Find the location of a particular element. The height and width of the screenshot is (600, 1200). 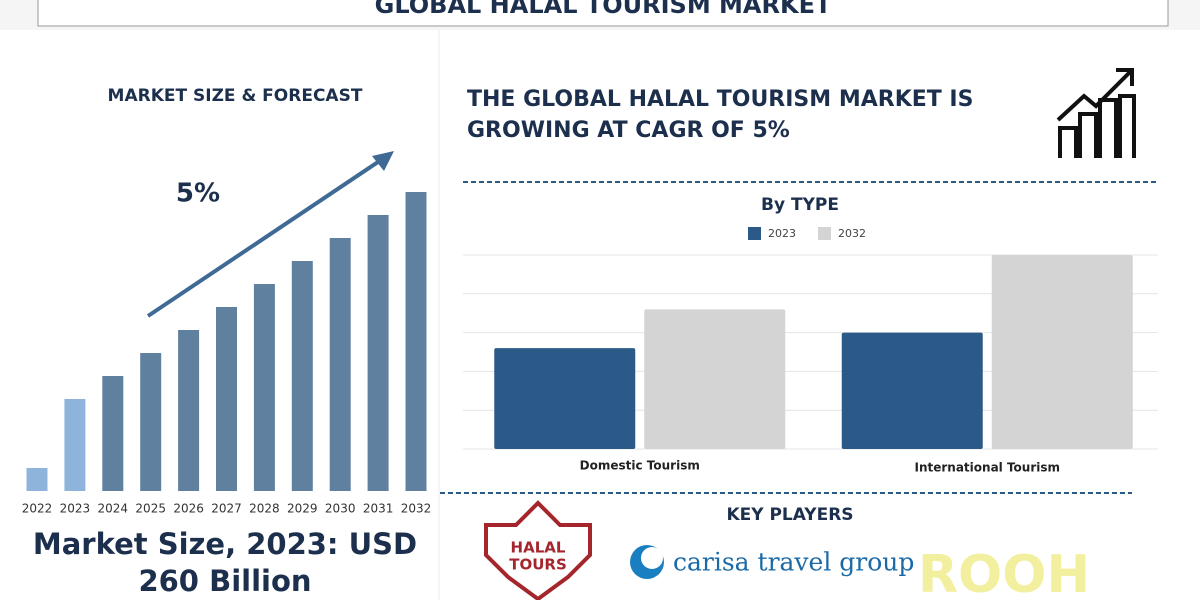

logo-text: HALAL is located at coordinates (538, 548).